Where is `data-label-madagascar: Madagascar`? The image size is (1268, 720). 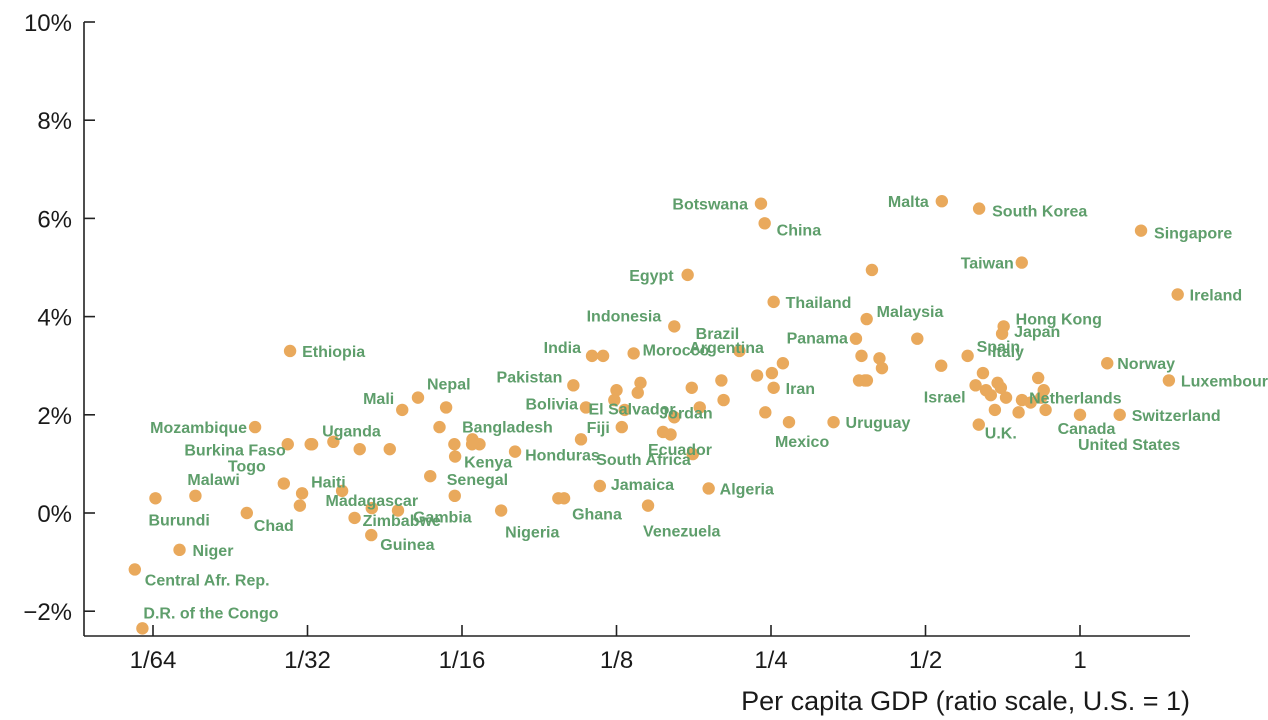
data-label-madagascar: Madagascar is located at coordinates (372, 501).